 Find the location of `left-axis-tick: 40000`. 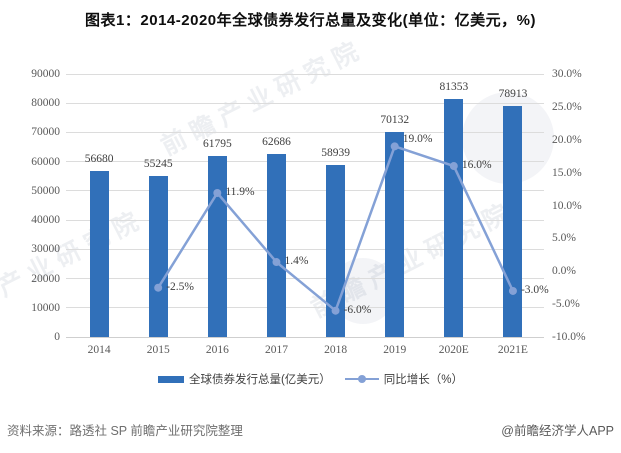

left-axis-tick: 40000 is located at coordinates (45, 220).